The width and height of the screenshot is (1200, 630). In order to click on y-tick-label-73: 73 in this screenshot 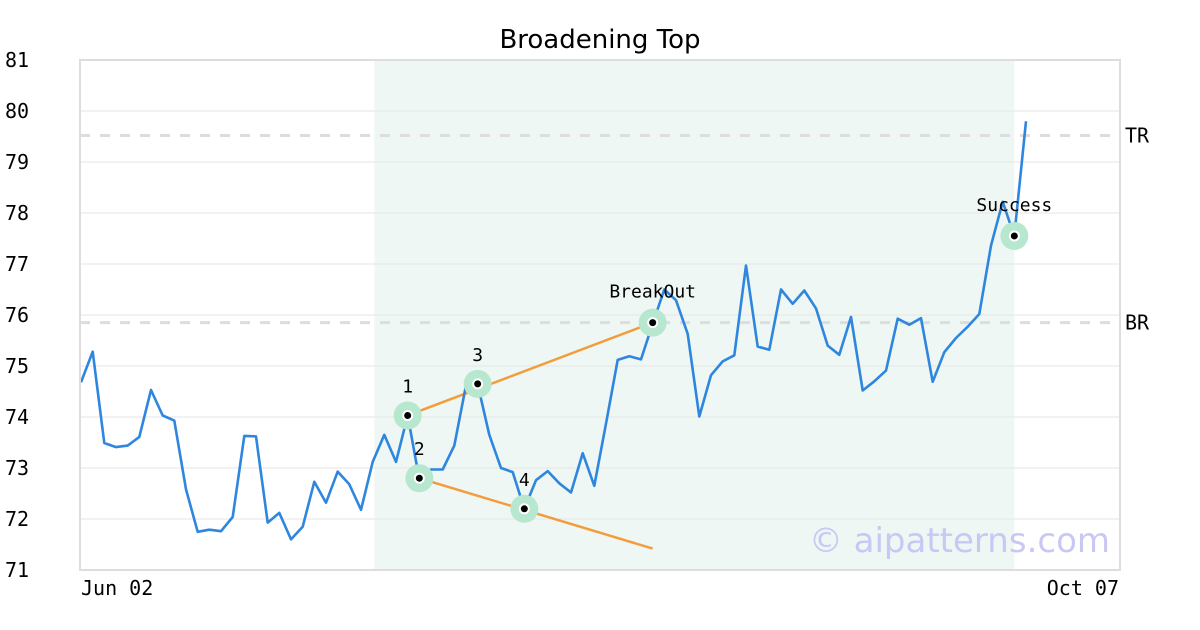, I will do `click(17, 468)`.